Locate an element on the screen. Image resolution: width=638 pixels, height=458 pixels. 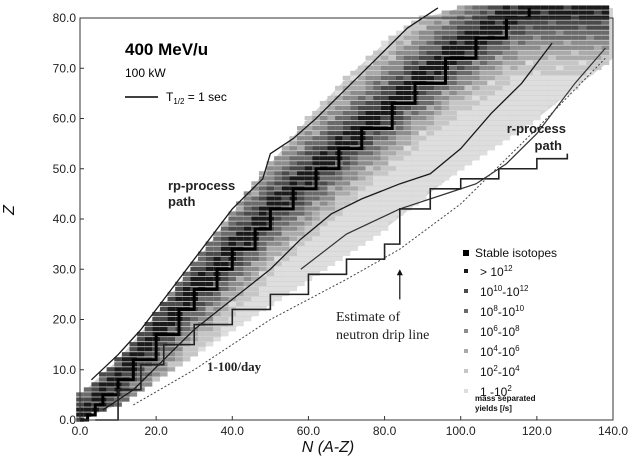
y-tick-label: 40.0 is located at coordinates (65, 219).